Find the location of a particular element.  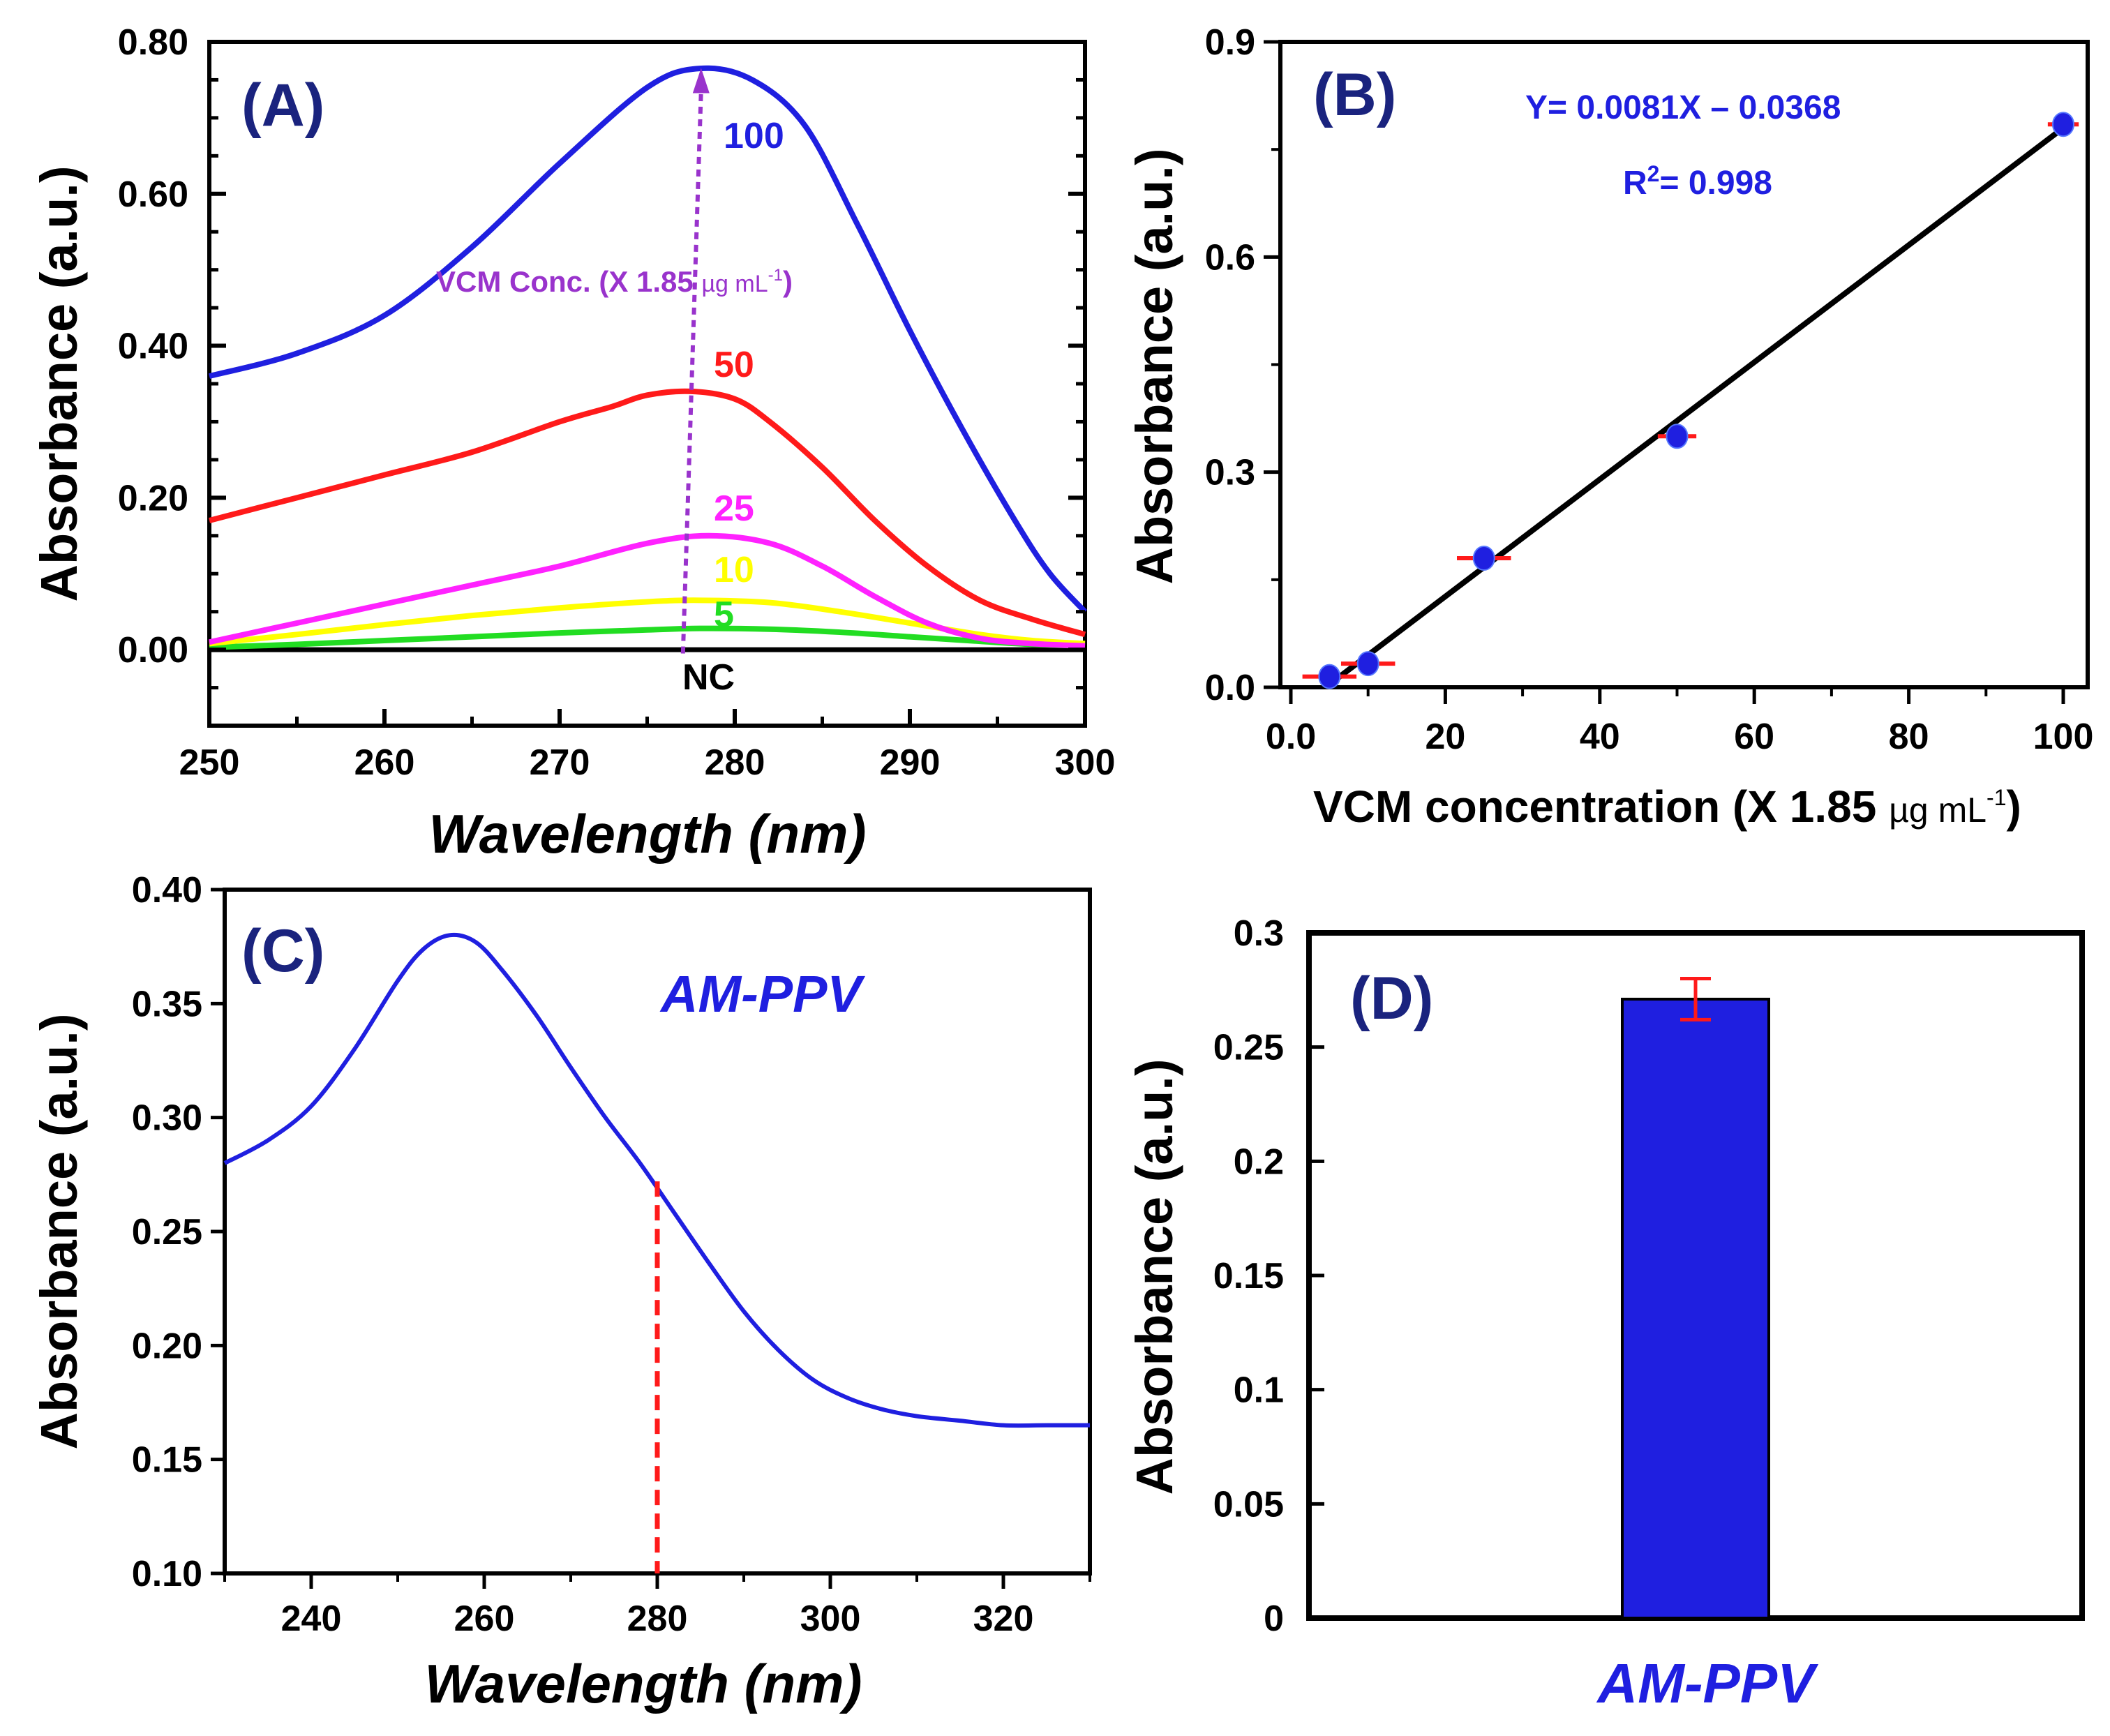

y-tick-label: 0.60 is located at coordinates (153, 194).